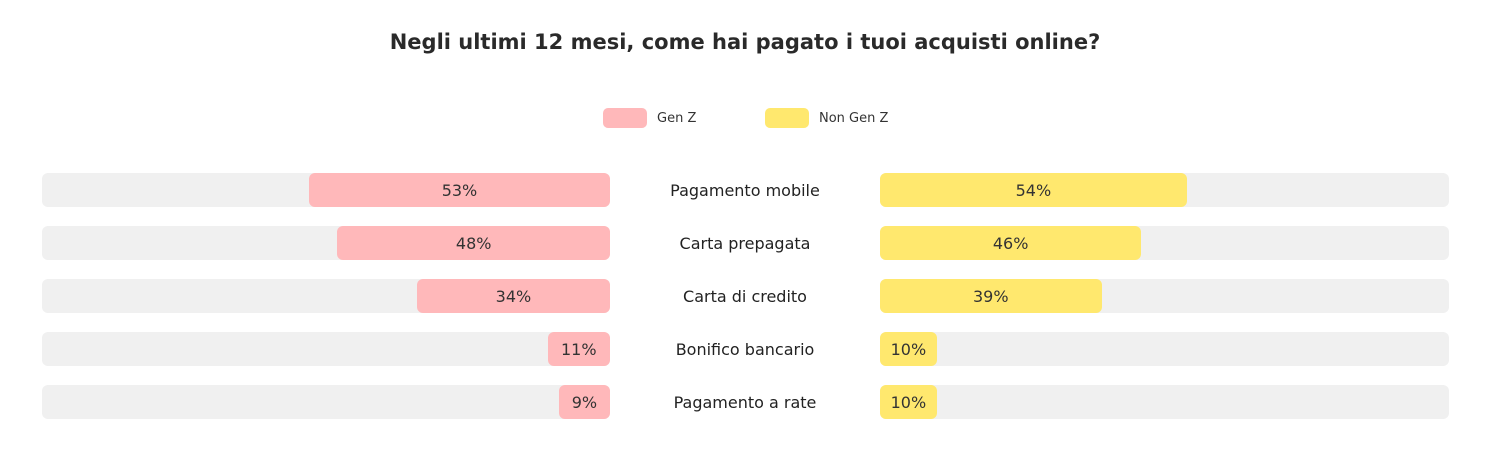 This screenshot has width=1485, height=450. Describe the element at coordinates (625, 118) in the screenshot. I see `legend-swatch-gen-z` at that location.